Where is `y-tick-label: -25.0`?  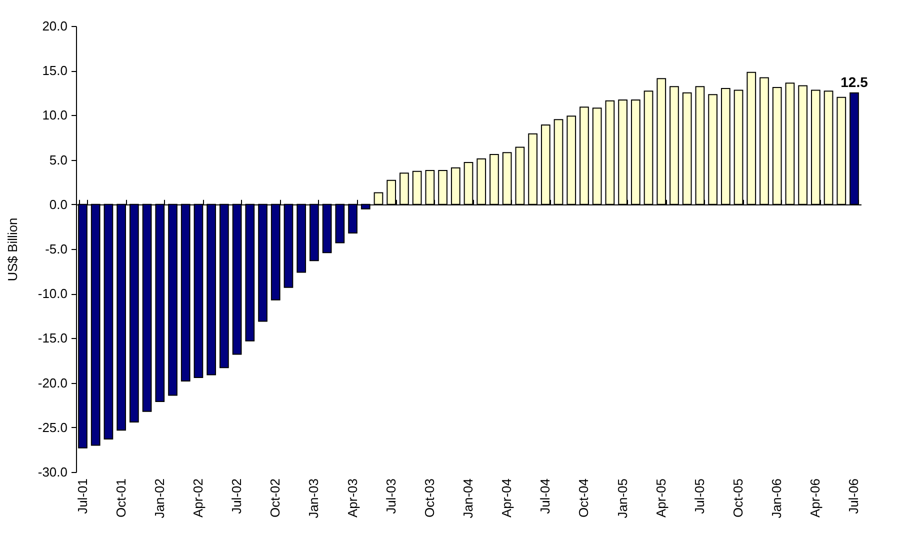
y-tick-label: -25.0 is located at coordinates (53, 427).